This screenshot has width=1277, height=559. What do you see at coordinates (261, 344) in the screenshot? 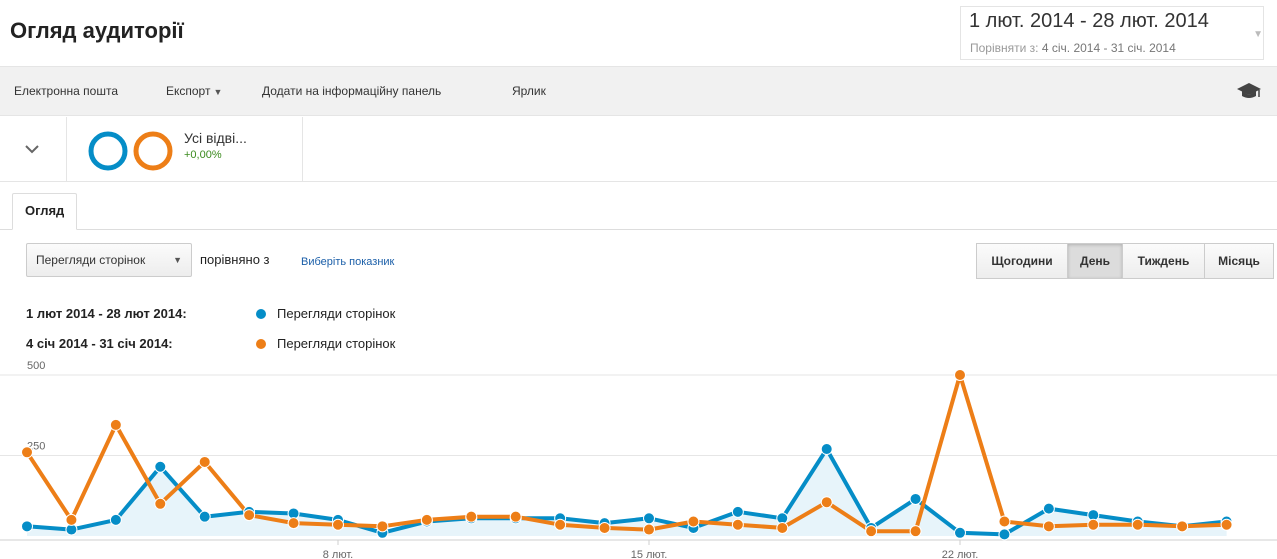
I see `legend-dot-compare` at bounding box center [261, 344].